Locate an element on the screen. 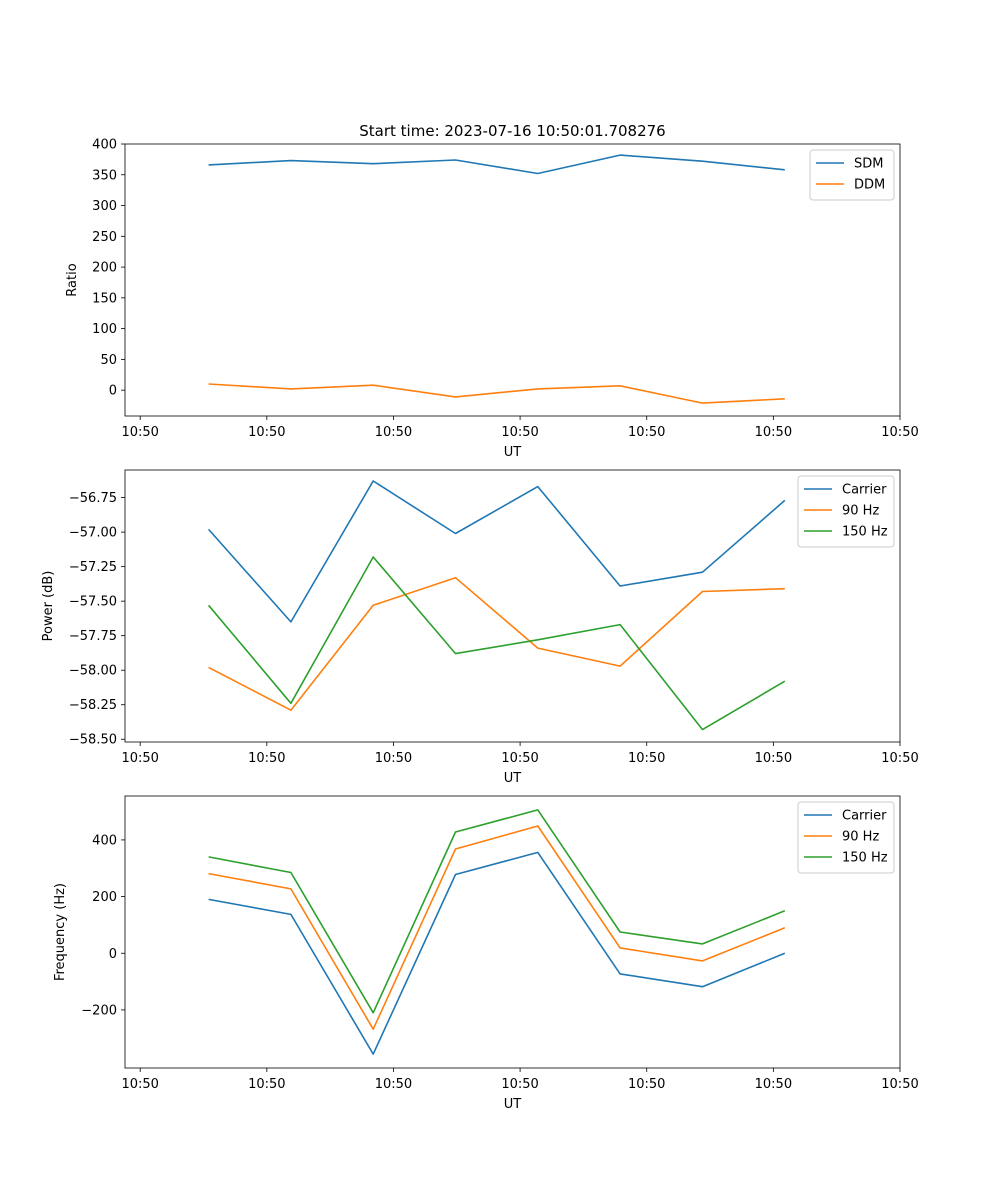 This screenshot has width=1000, height=1200. y-tick-label: 350 is located at coordinates (104, 175).